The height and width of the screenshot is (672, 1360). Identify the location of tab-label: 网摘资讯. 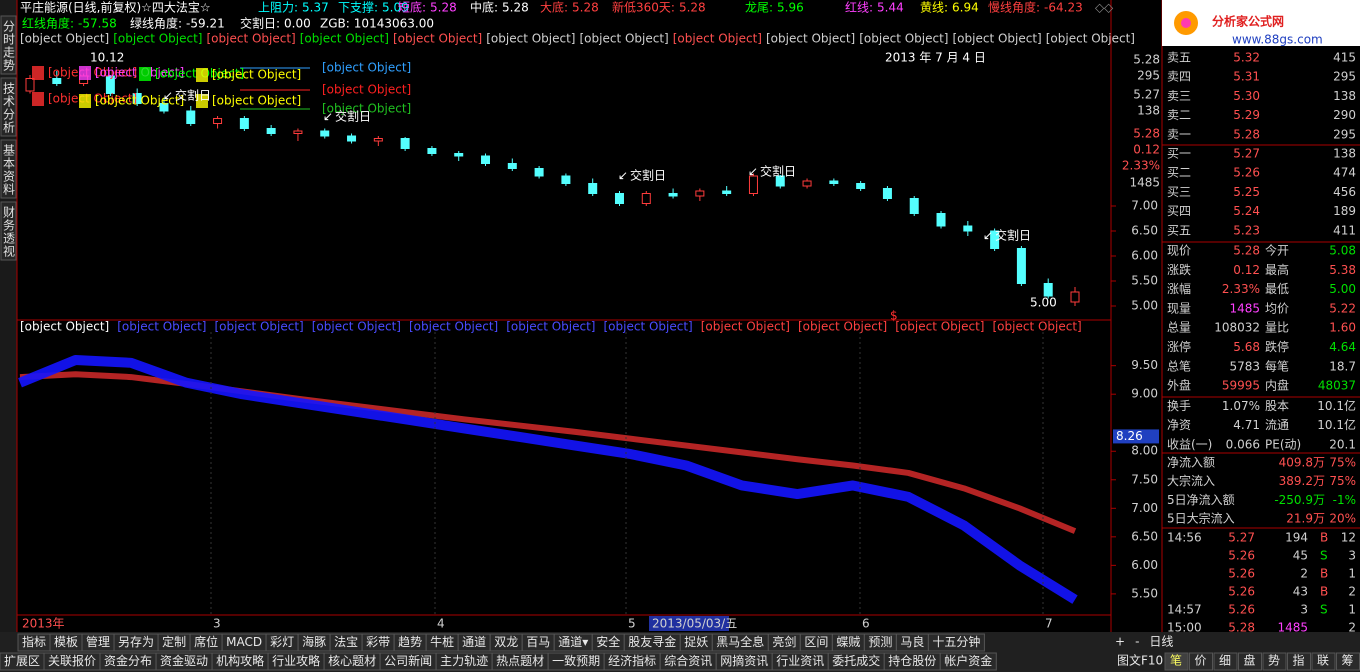
(744, 660).